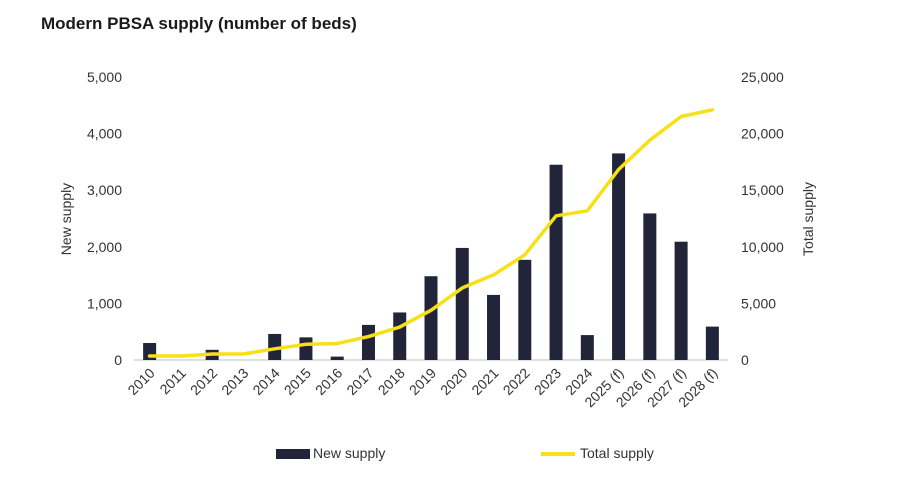  Describe the element at coordinates (104, 218) in the screenshot. I see `left-axis-ticks: 0 1,000 2,000 3,000 4,000 5,000` at that location.